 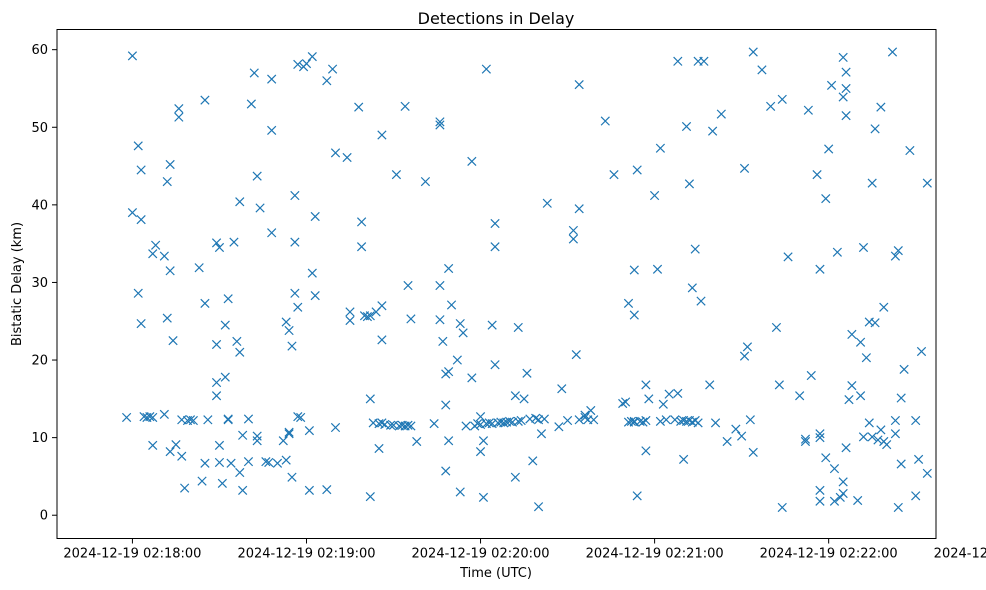 I want to click on x-axis-label: Time (UTC), so click(x=495, y=573).